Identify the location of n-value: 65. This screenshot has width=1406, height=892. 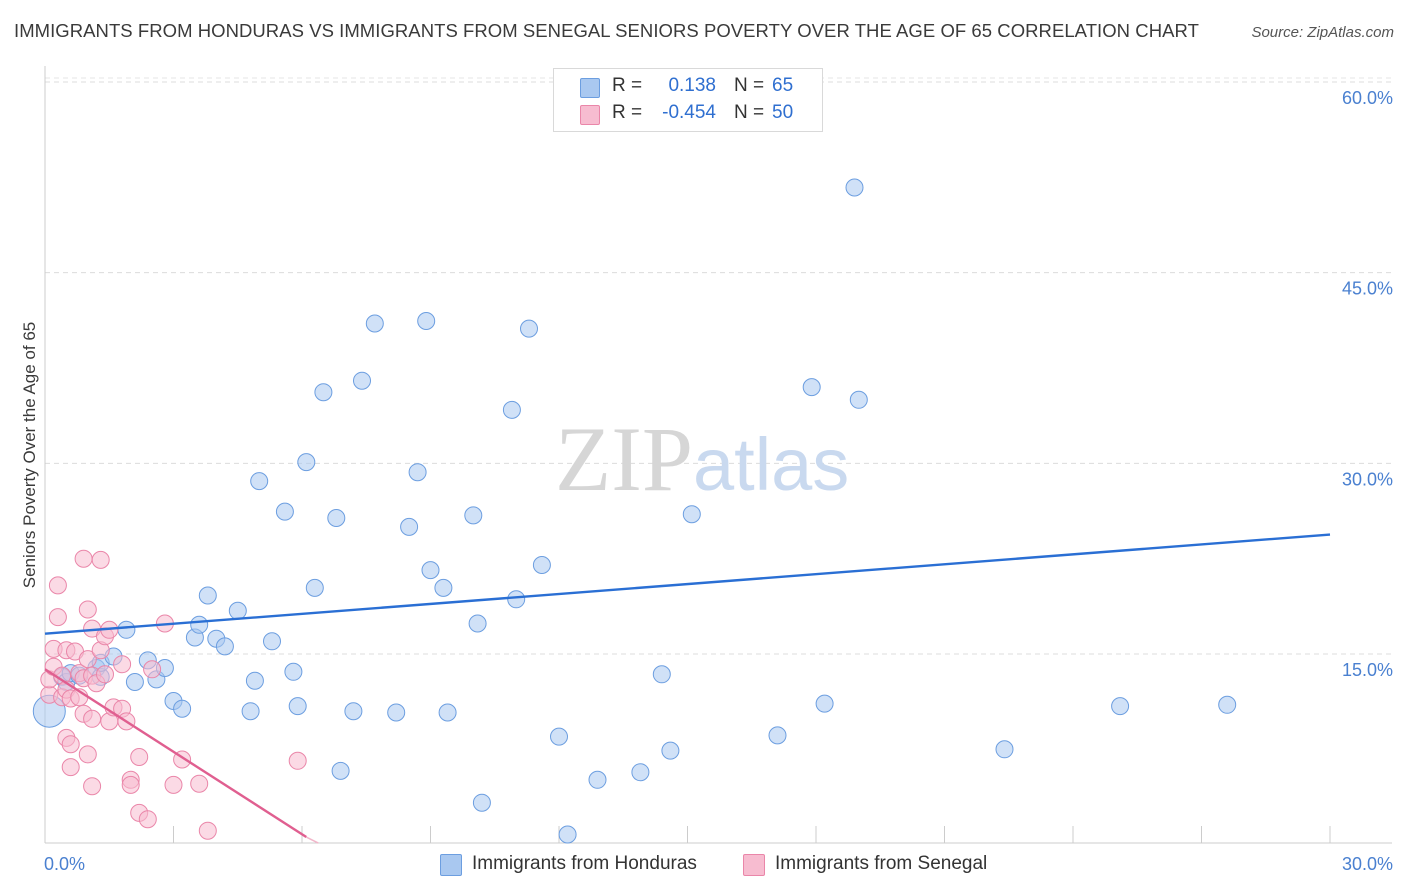
(783, 85).